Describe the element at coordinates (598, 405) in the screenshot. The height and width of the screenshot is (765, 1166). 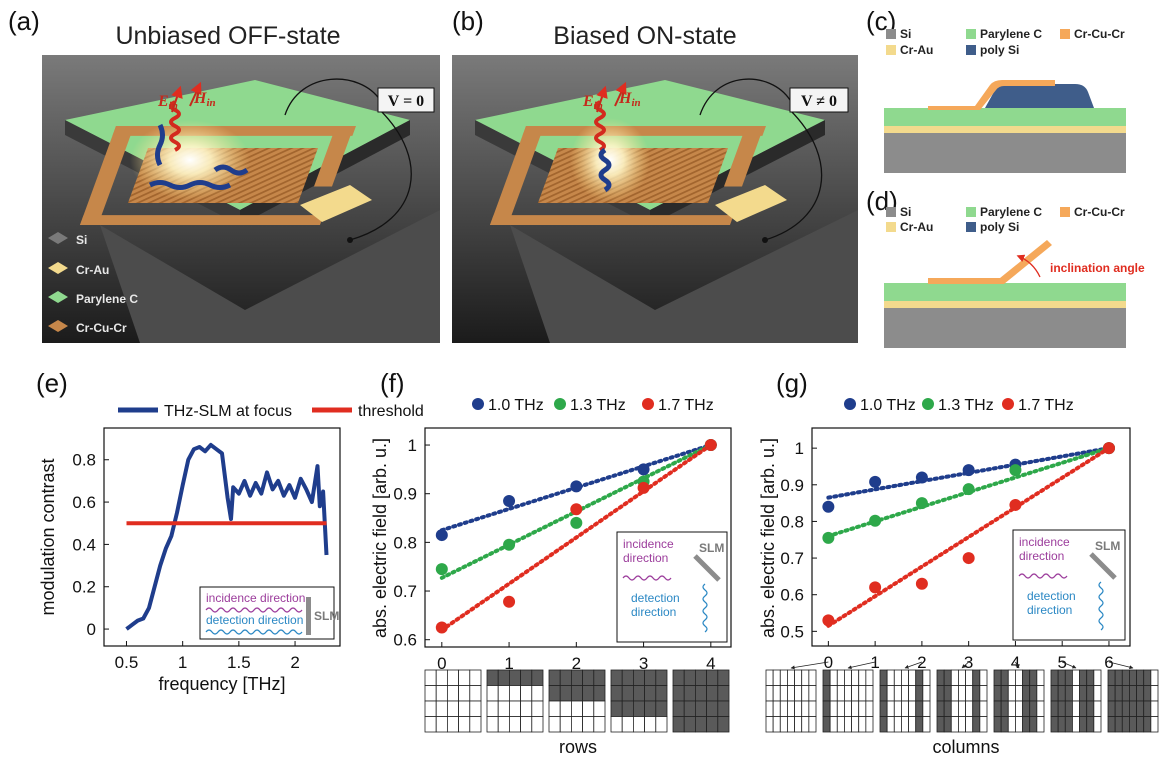
I see `f-legend-1: 1.3 THz` at that location.